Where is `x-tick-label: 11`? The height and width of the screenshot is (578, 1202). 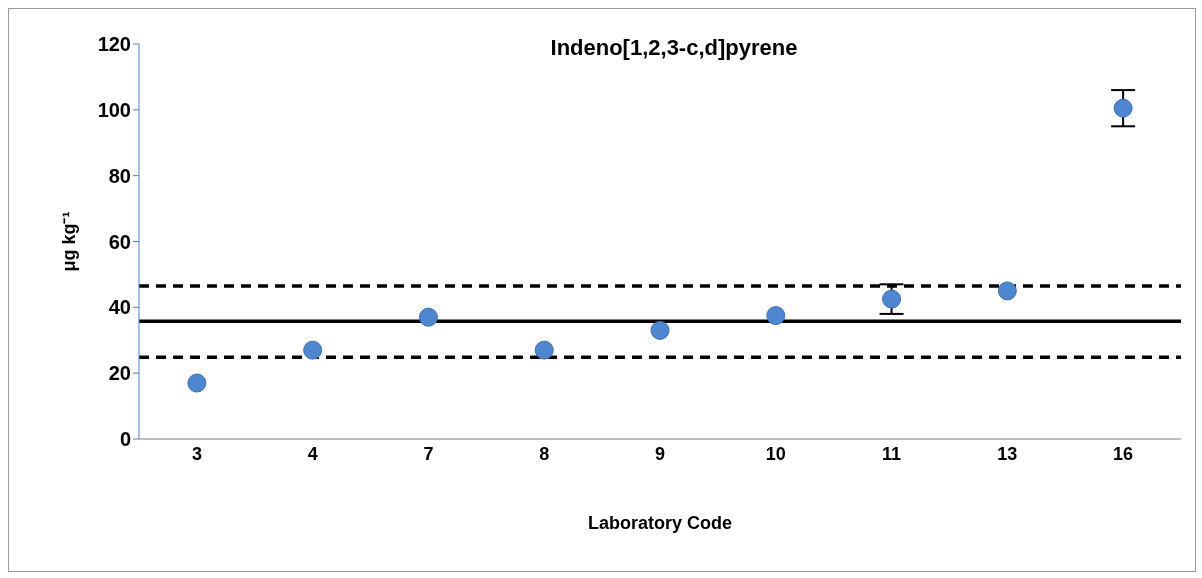
x-tick-label: 11 is located at coordinates (892, 453).